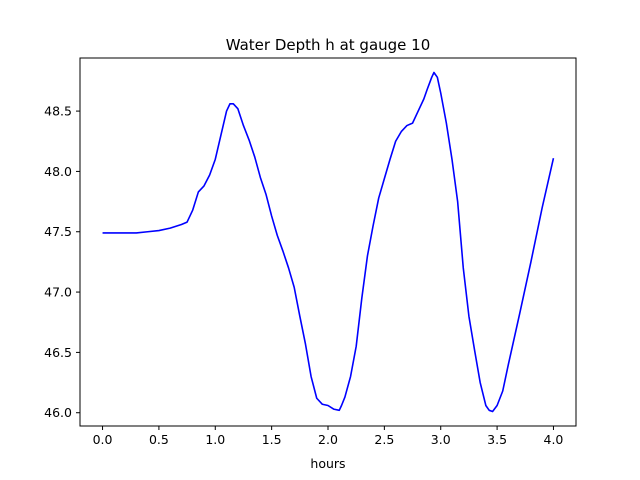 This screenshot has width=640, height=480. What do you see at coordinates (58, 171) in the screenshot?
I see `y-tick-label: 48.0` at bounding box center [58, 171].